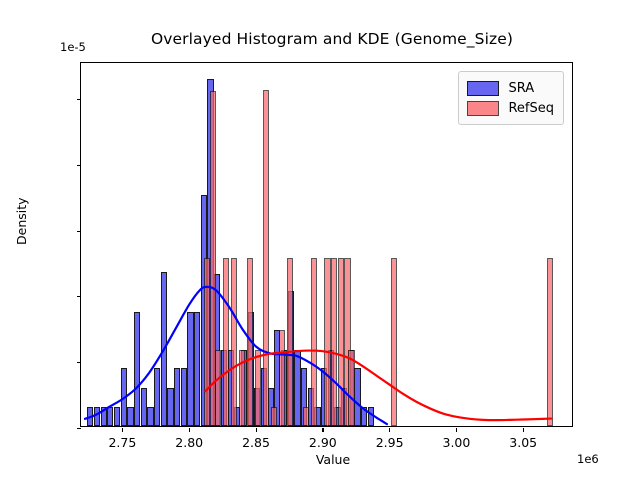 Image resolution: width=640 pixels, height=480 pixels. What do you see at coordinates (322, 442) in the screenshot?
I see `x-tick-label: 2.90` at bounding box center [322, 442].